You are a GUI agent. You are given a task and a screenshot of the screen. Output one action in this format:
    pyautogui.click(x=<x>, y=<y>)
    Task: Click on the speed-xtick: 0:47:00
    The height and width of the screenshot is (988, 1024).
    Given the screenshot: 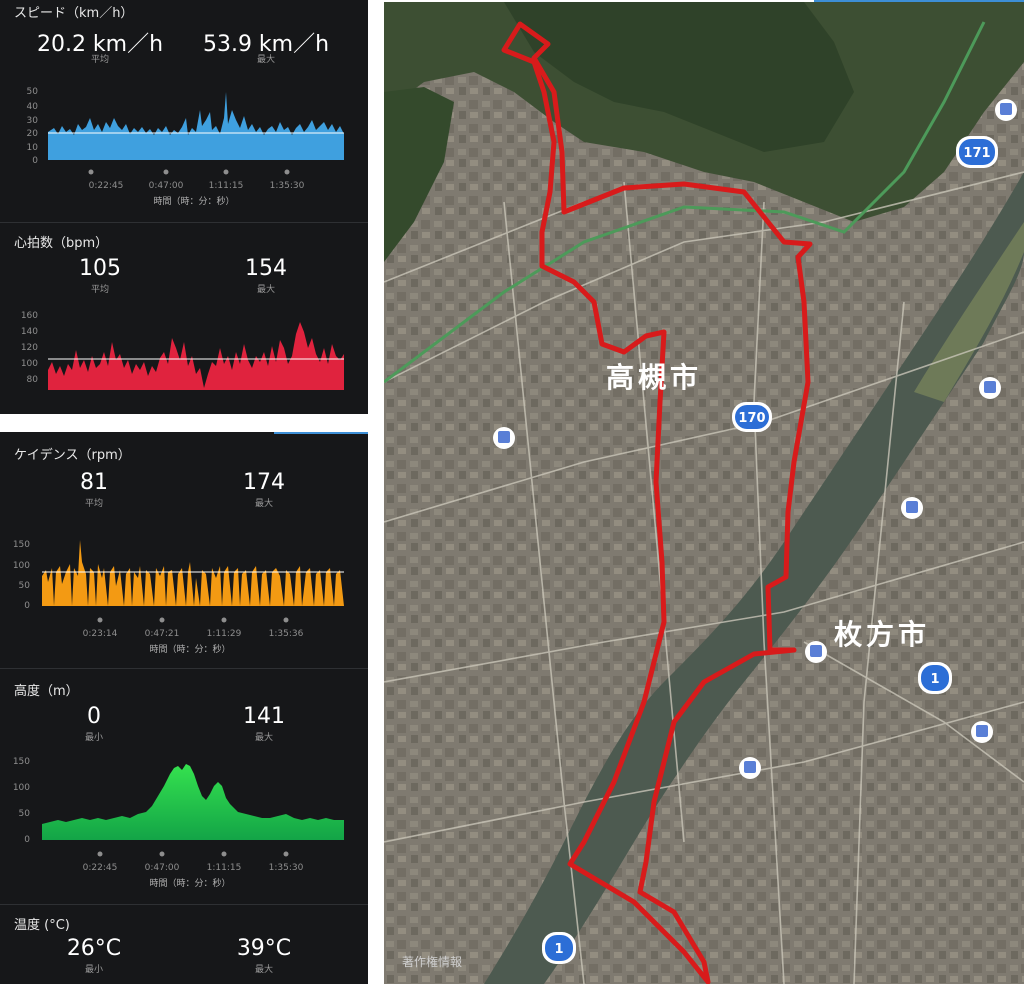 What is the action you would take?
    pyautogui.click(x=166, y=186)
    